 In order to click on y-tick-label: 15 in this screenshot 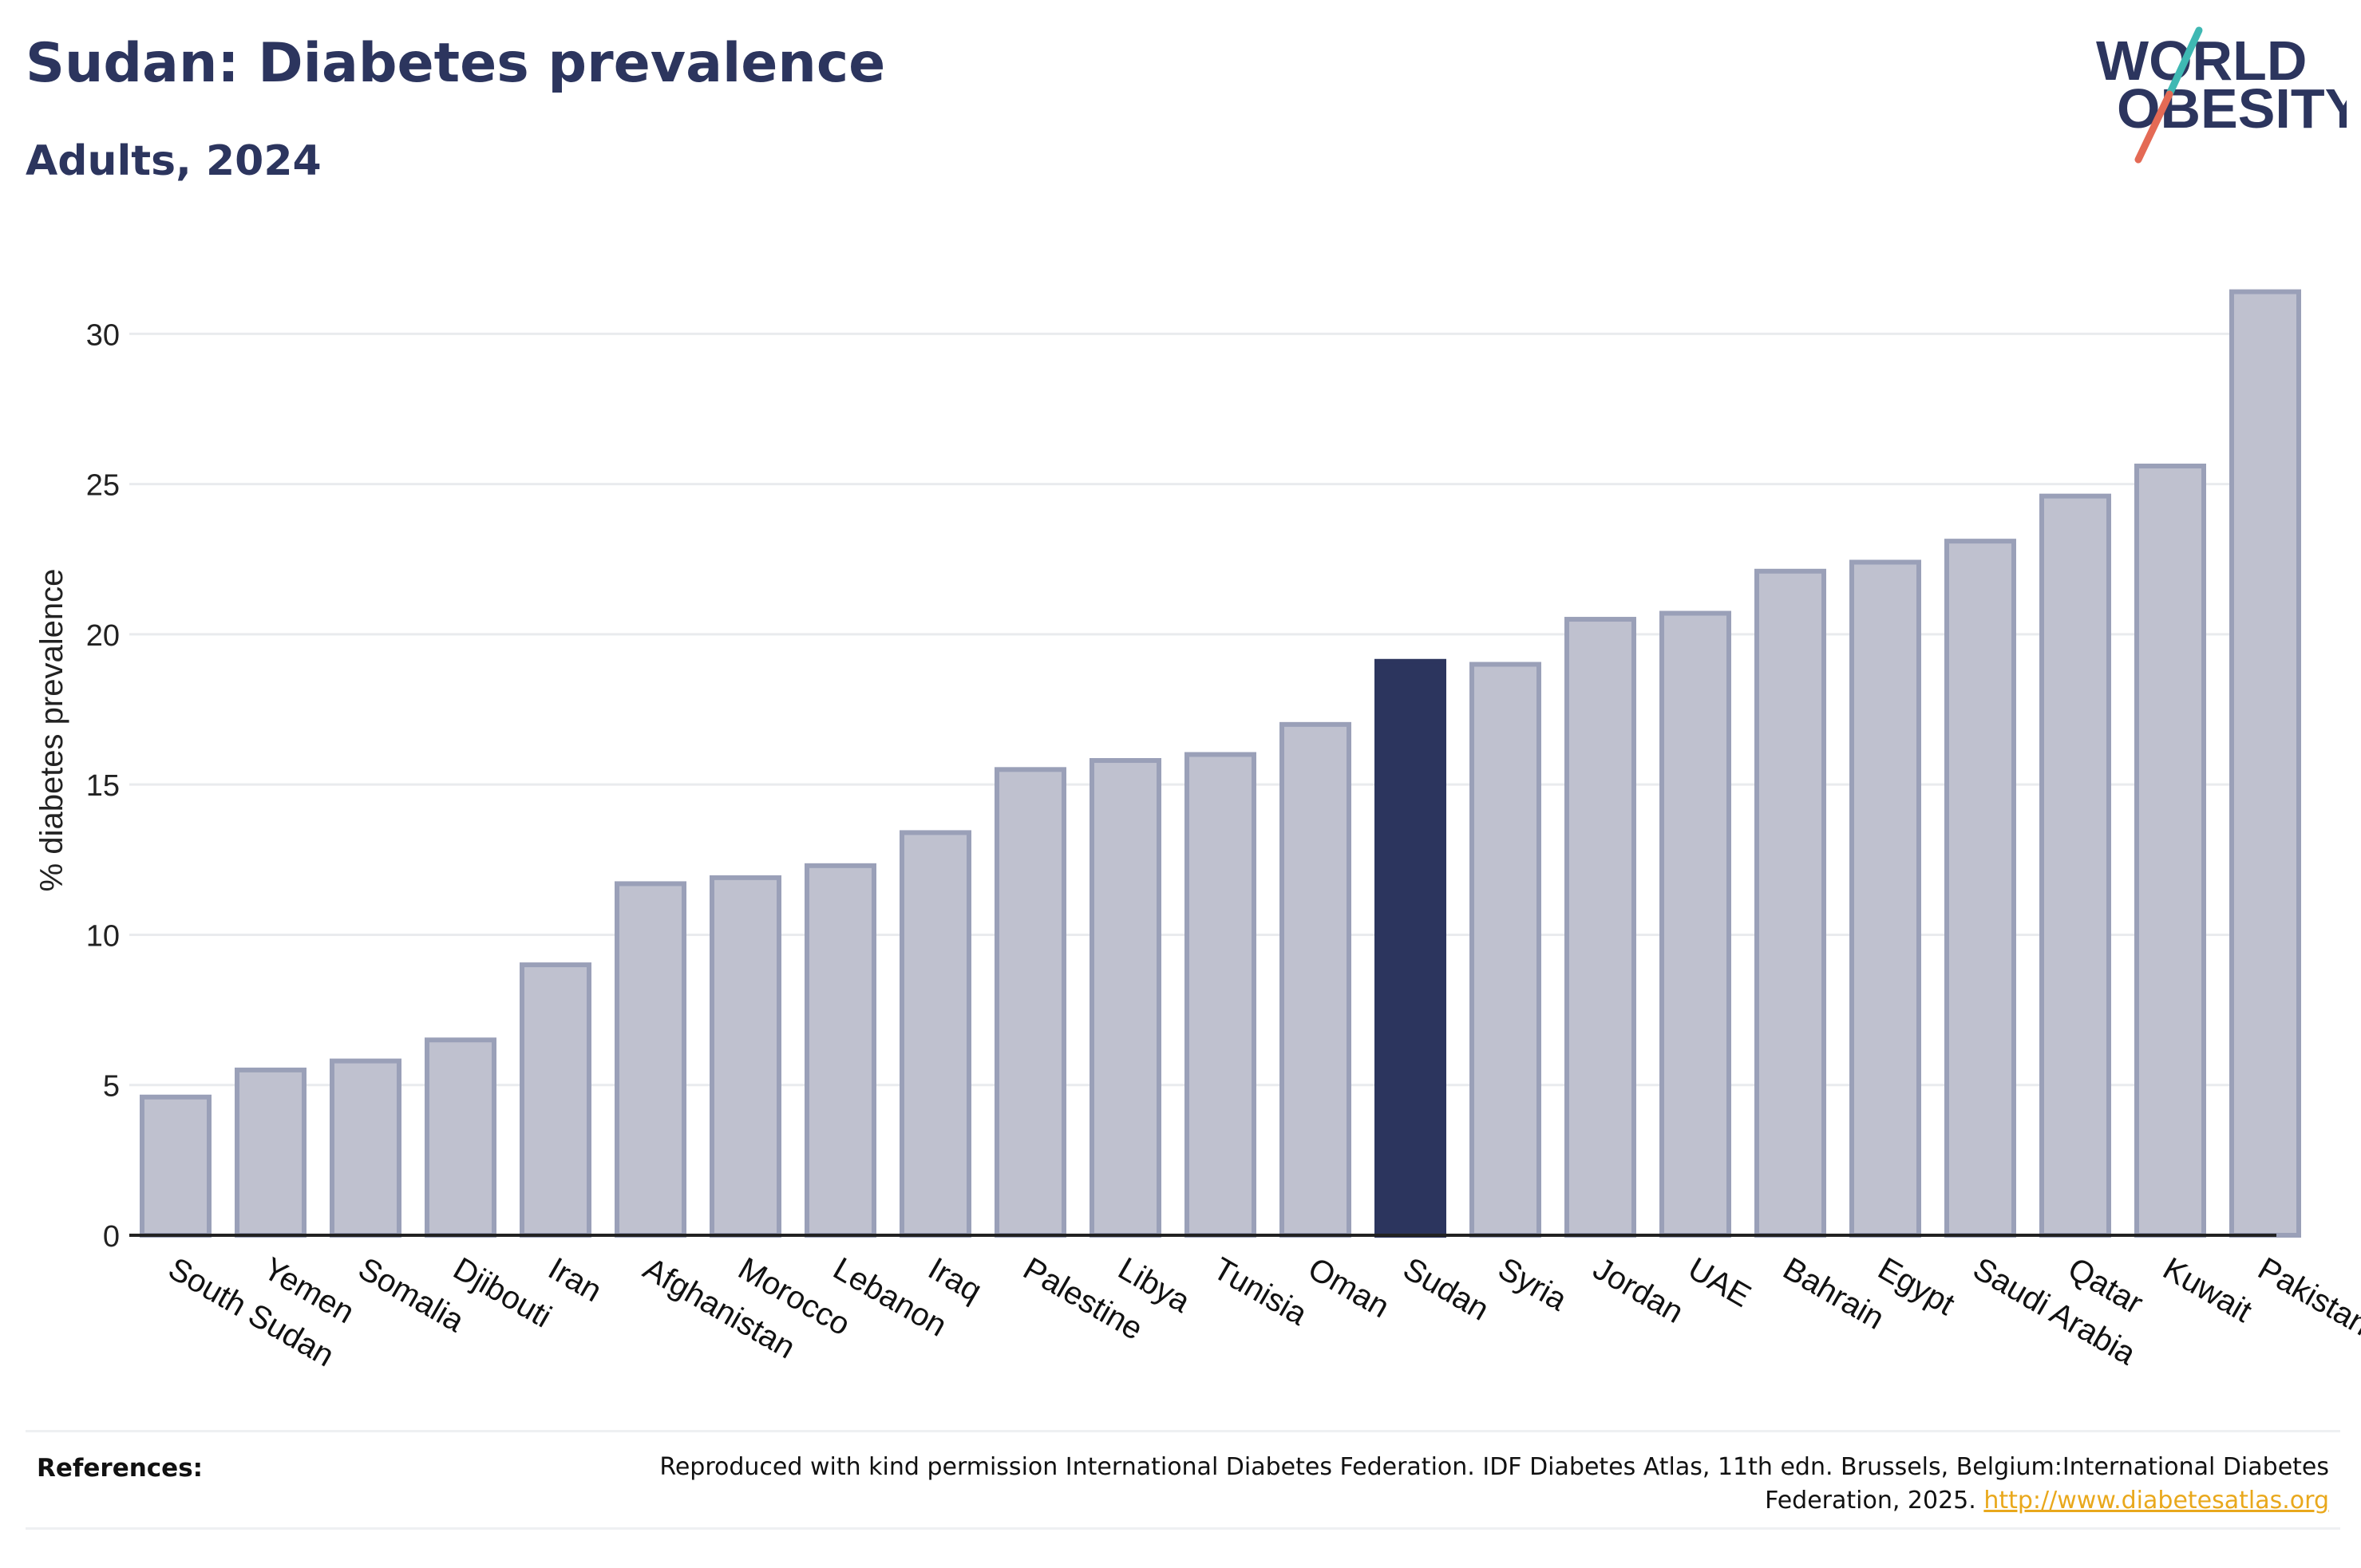, I will do `click(103, 786)`.